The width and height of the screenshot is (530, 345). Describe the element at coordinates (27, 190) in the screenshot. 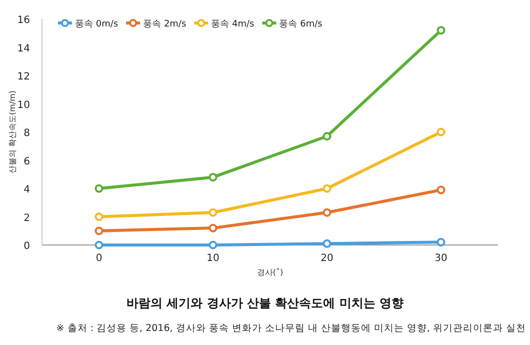

I see `y-tick-label: 4` at that location.